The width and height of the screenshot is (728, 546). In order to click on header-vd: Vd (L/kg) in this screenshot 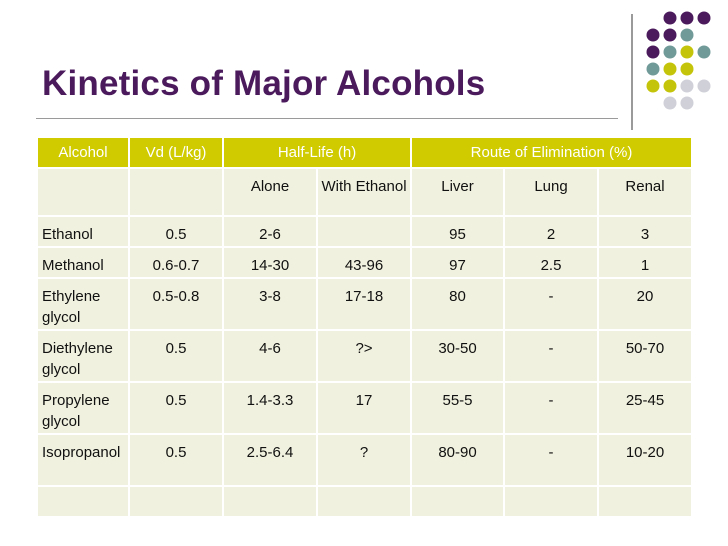, I will do `click(176, 152)`.